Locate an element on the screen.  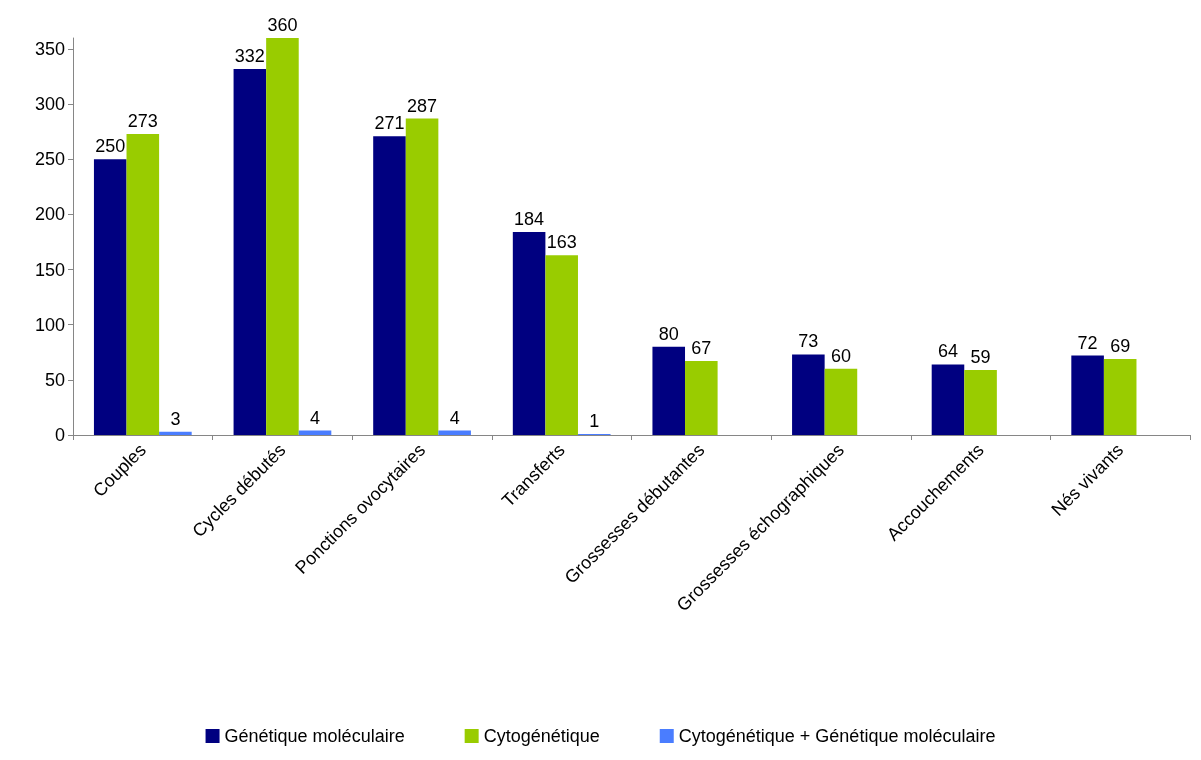
data-label: 3 is located at coordinates (175, 418).